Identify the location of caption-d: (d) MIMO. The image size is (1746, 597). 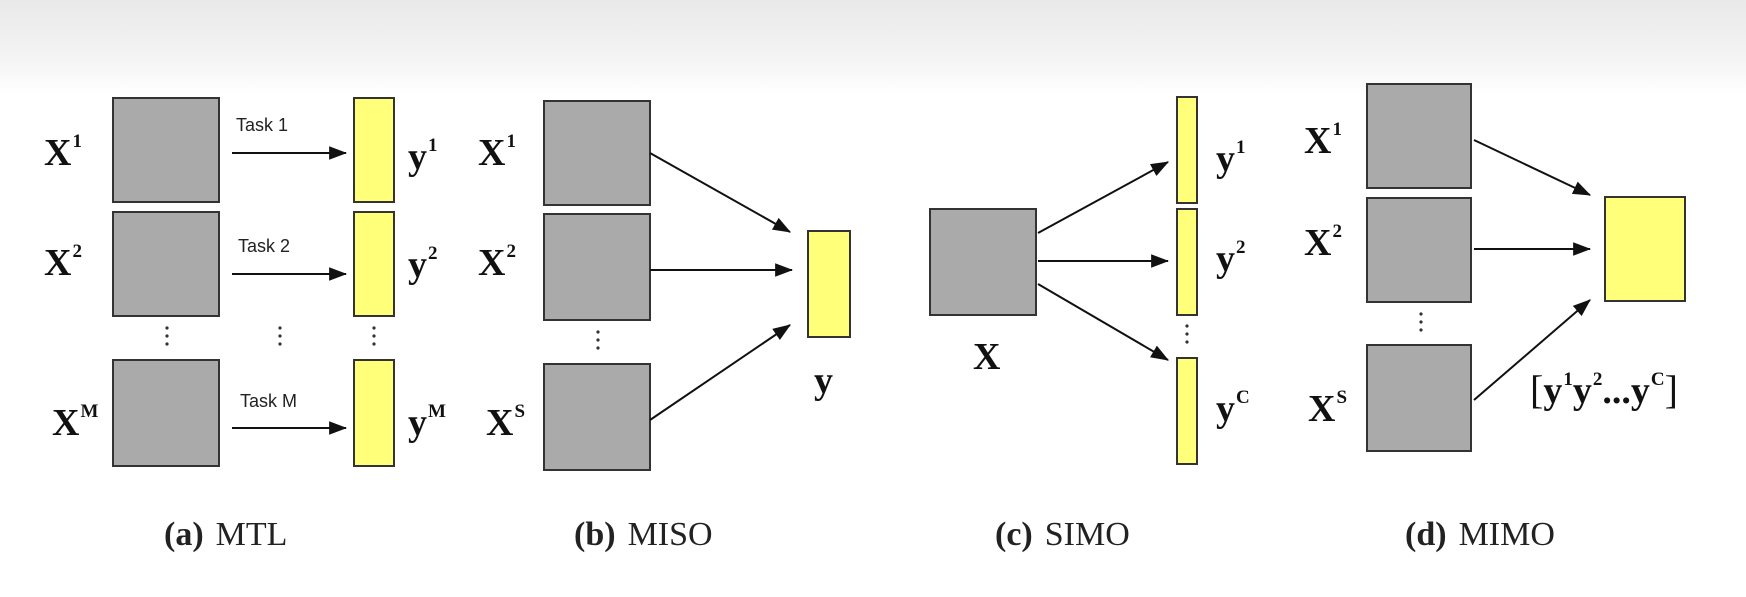
(1480, 534).